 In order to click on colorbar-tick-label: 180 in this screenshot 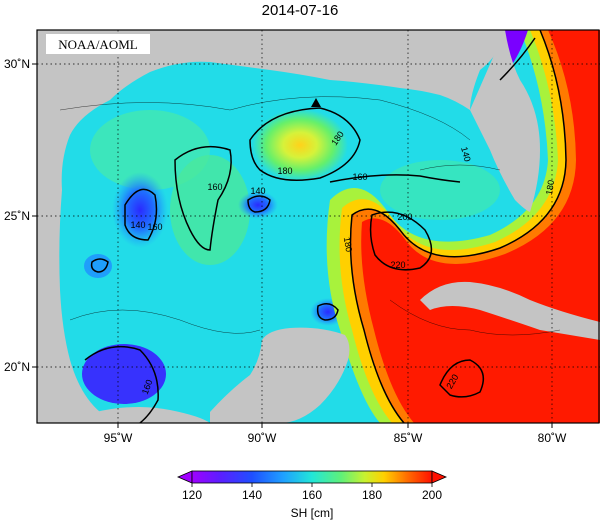, I will do `click(372, 495)`.